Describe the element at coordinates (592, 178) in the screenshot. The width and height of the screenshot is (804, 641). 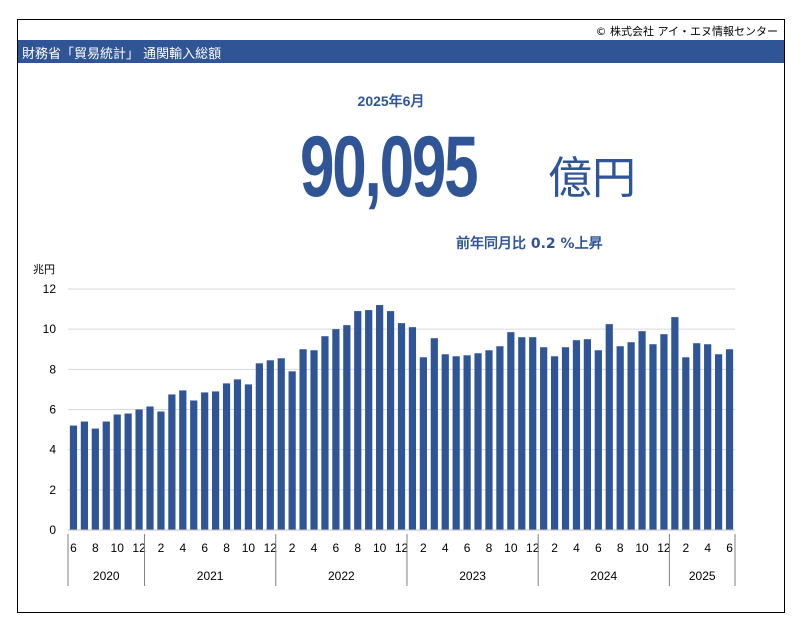
I see `headline-unit: 億円` at that location.